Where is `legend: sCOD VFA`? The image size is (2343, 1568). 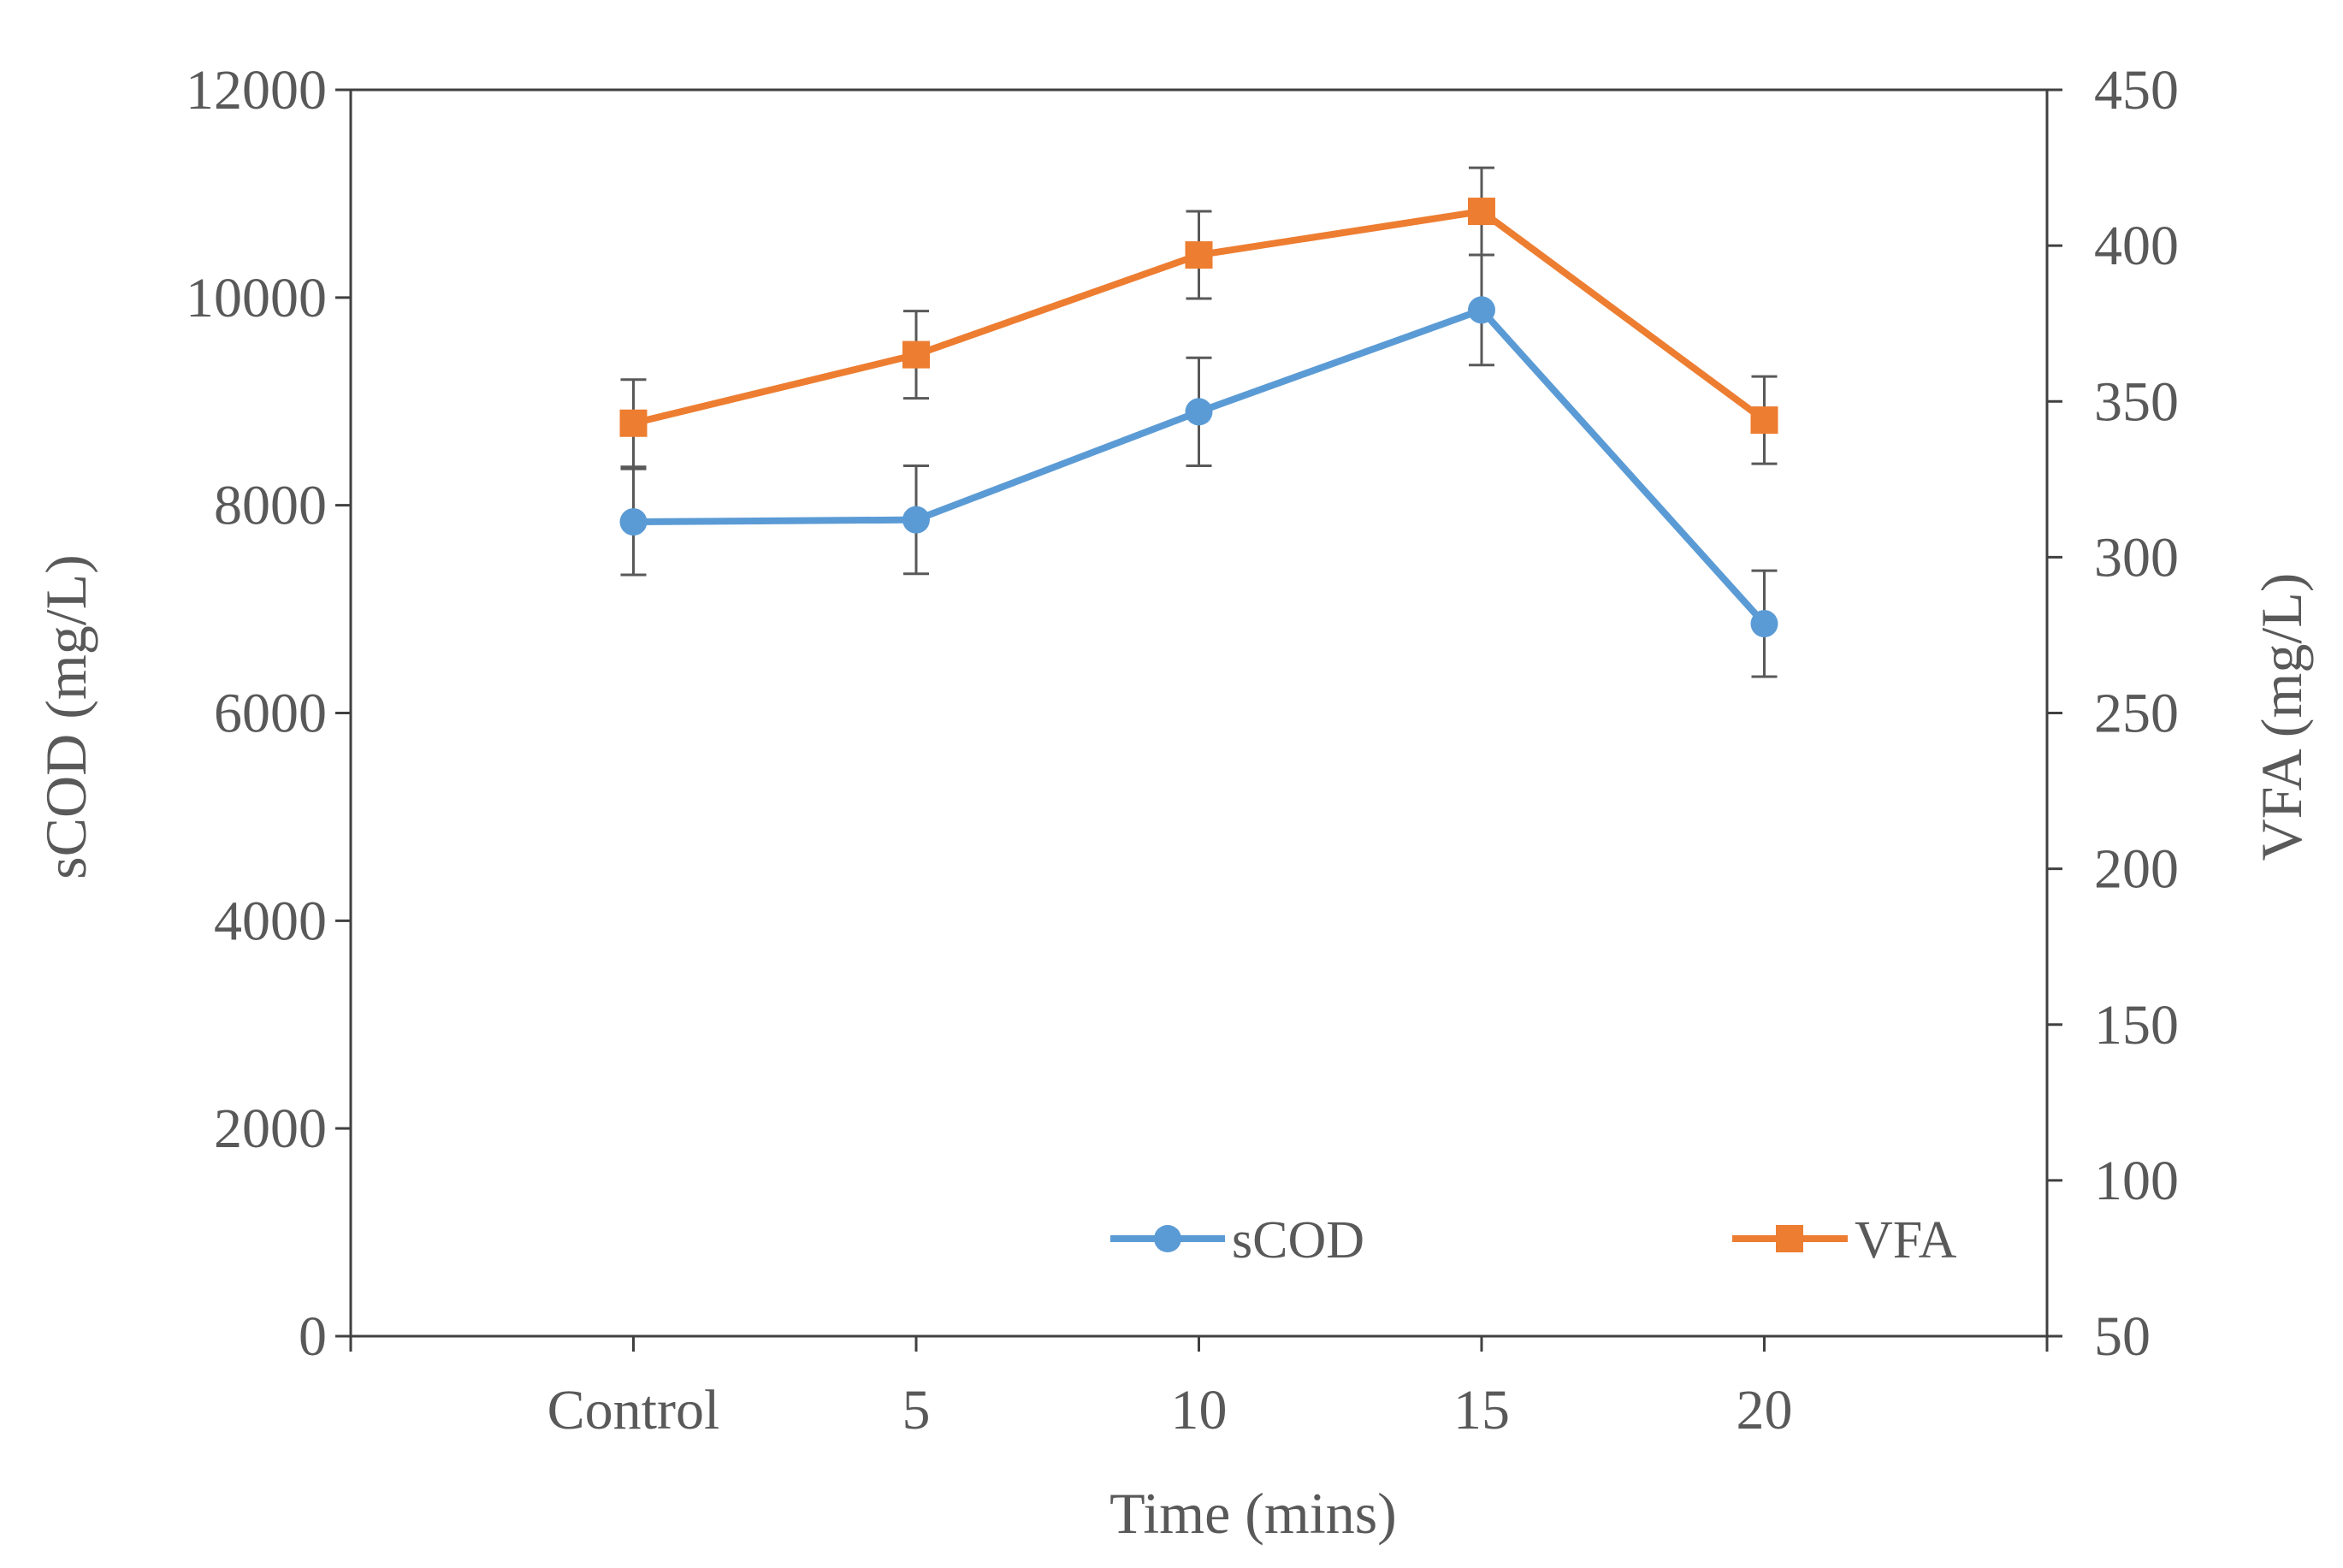
legend: sCOD VFA is located at coordinates (1533, 1240).